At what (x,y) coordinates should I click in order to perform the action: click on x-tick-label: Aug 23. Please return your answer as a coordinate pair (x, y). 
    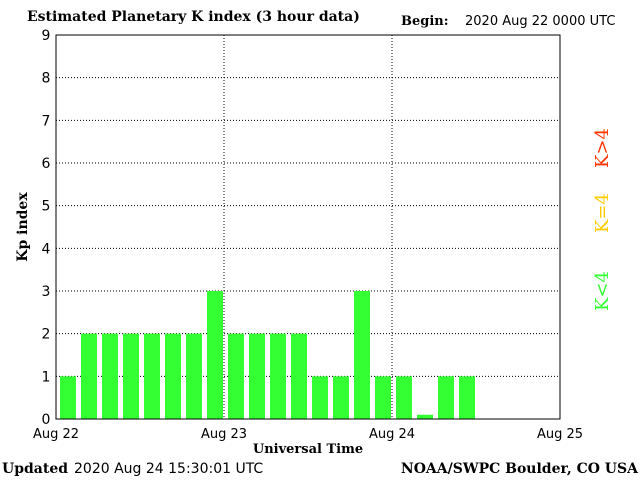
    Looking at the image, I should click on (224, 434).